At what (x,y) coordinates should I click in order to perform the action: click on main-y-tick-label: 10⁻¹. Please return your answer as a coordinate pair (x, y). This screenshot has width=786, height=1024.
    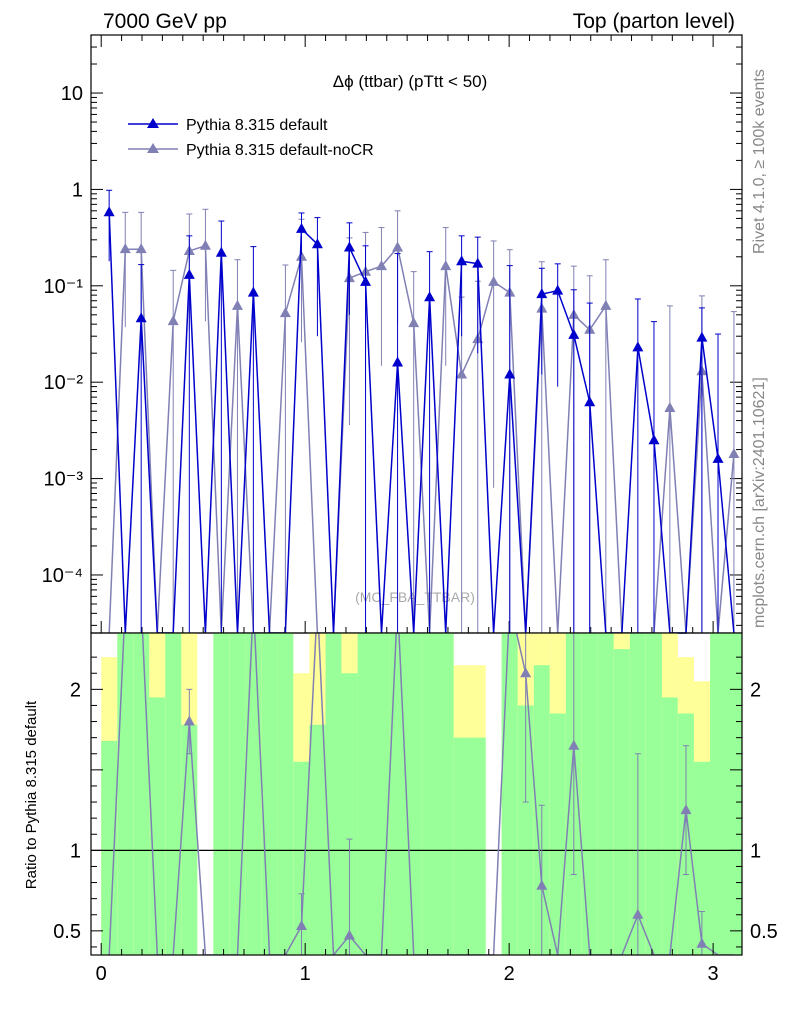
    Looking at the image, I should click on (64, 287).